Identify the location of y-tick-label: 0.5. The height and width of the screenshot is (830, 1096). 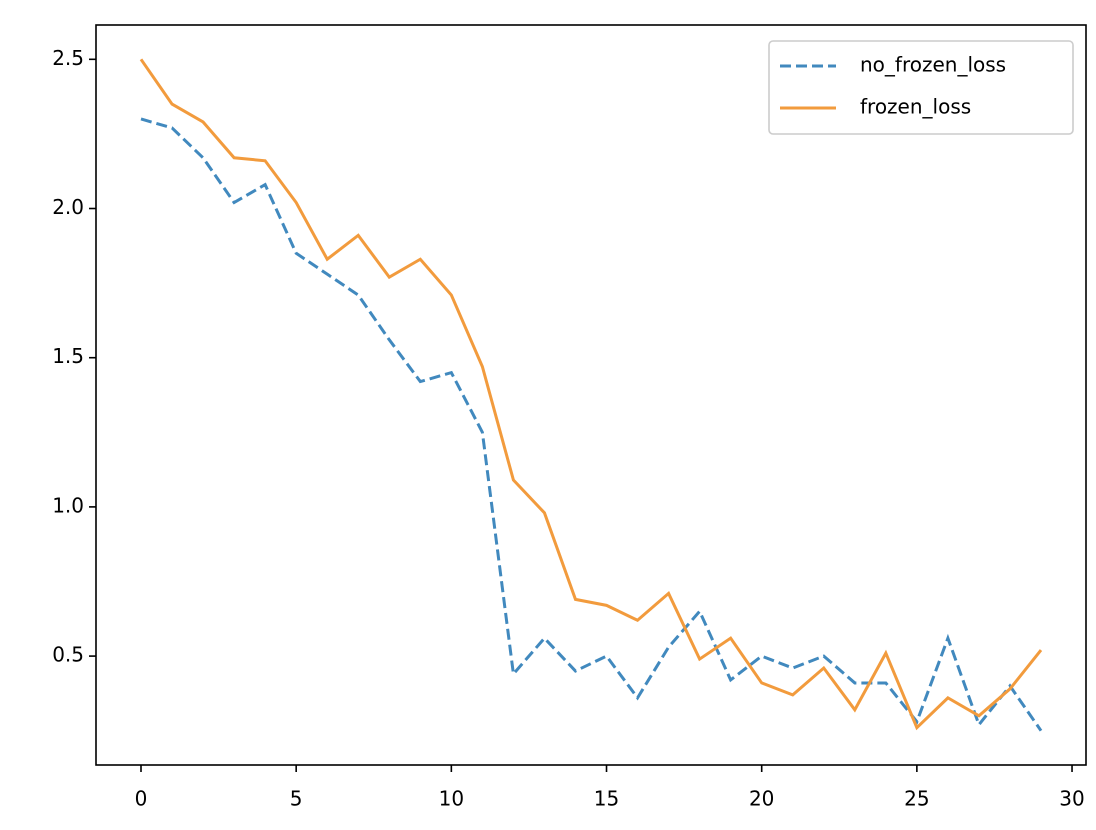
(68, 655).